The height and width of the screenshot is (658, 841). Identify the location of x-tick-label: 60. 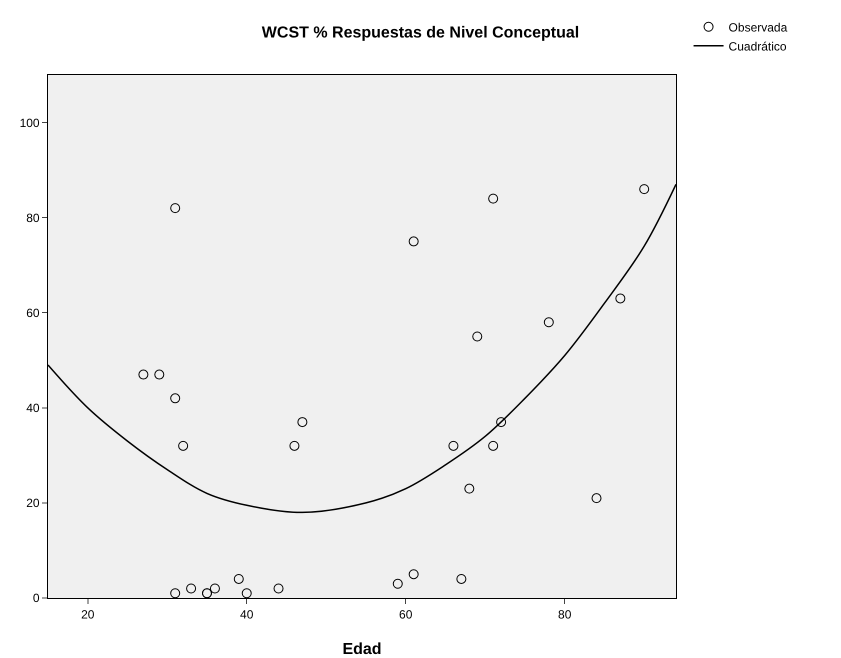
(406, 614).